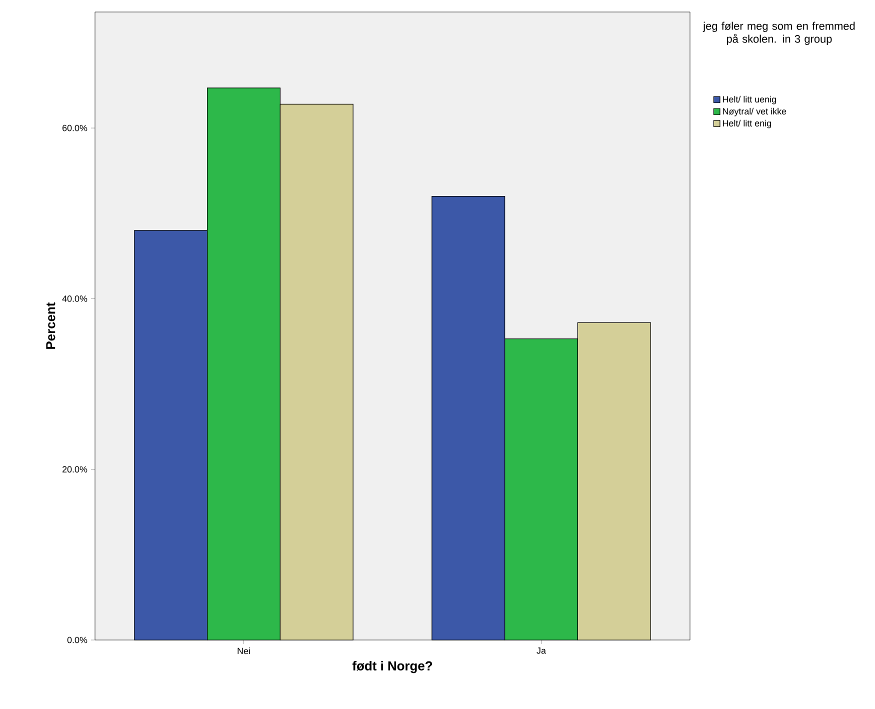 The image size is (875, 709). What do you see at coordinates (778, 33) in the screenshot?
I see `legend-title: jeg føler meg som en fremmed på skolen. in 3 group` at bounding box center [778, 33].